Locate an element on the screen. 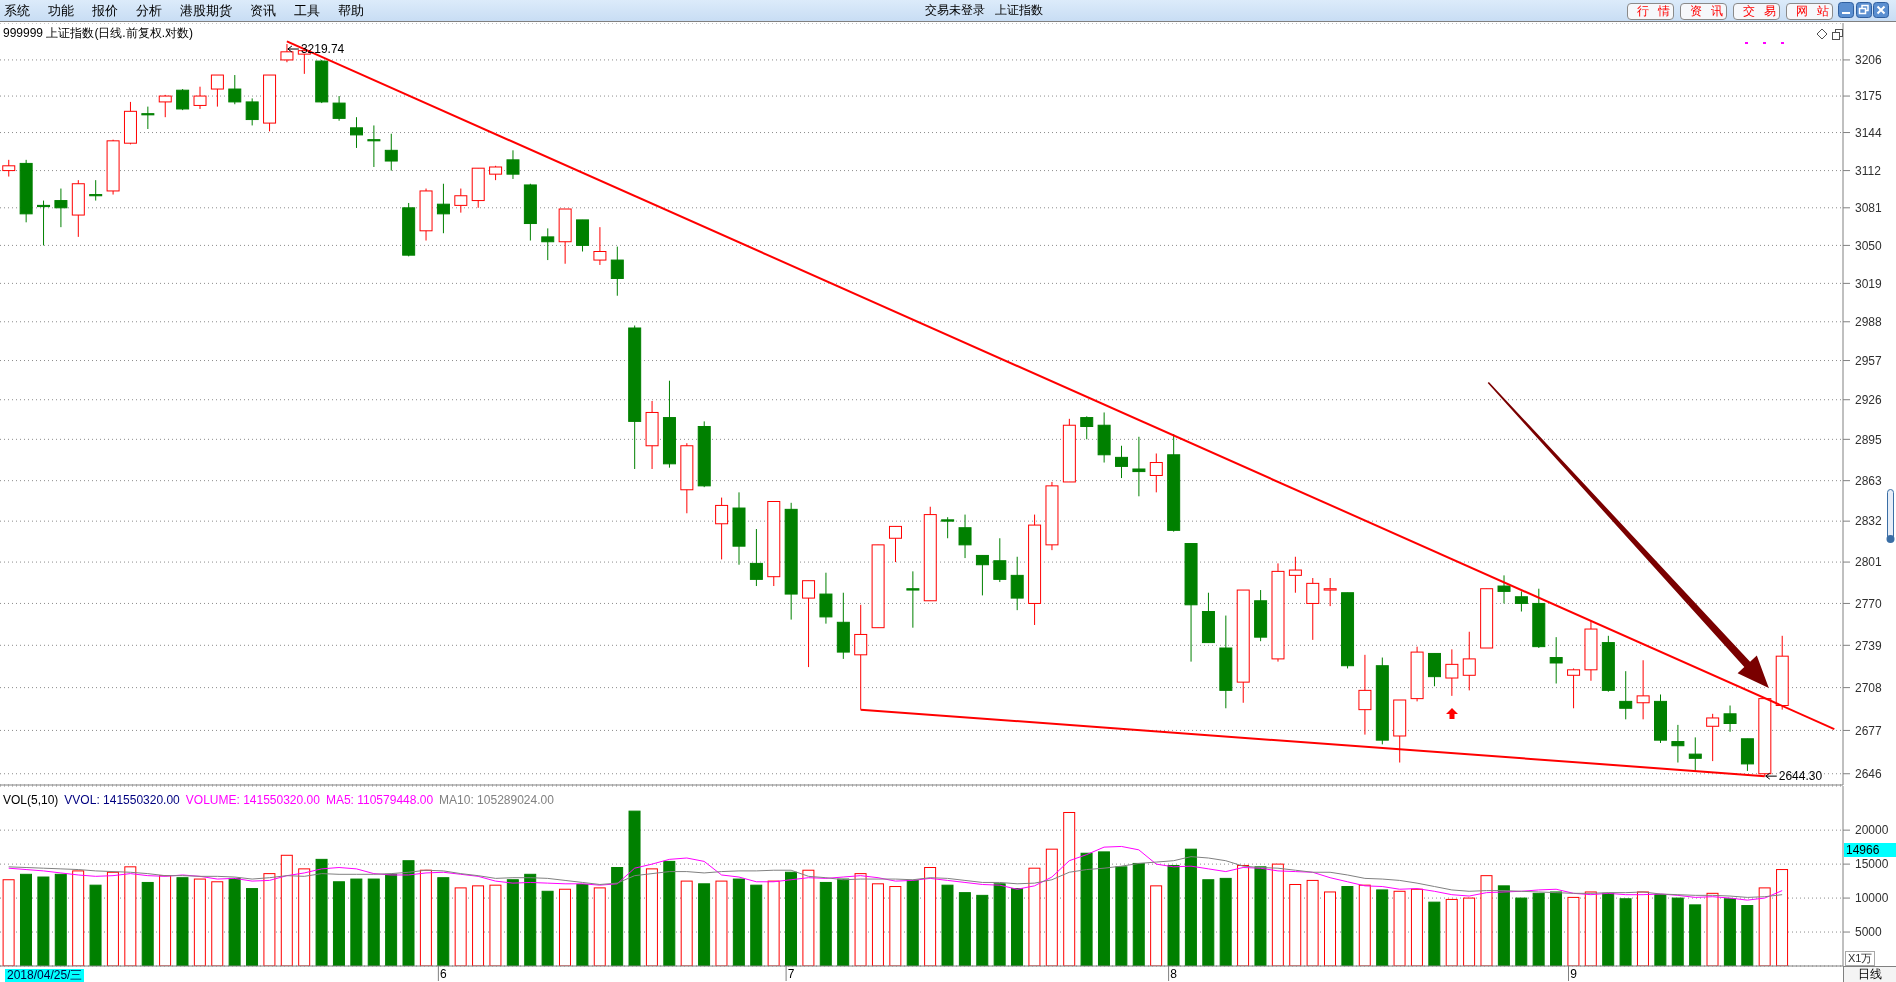  y-tick-label: 2957 is located at coordinates (1869, 360).